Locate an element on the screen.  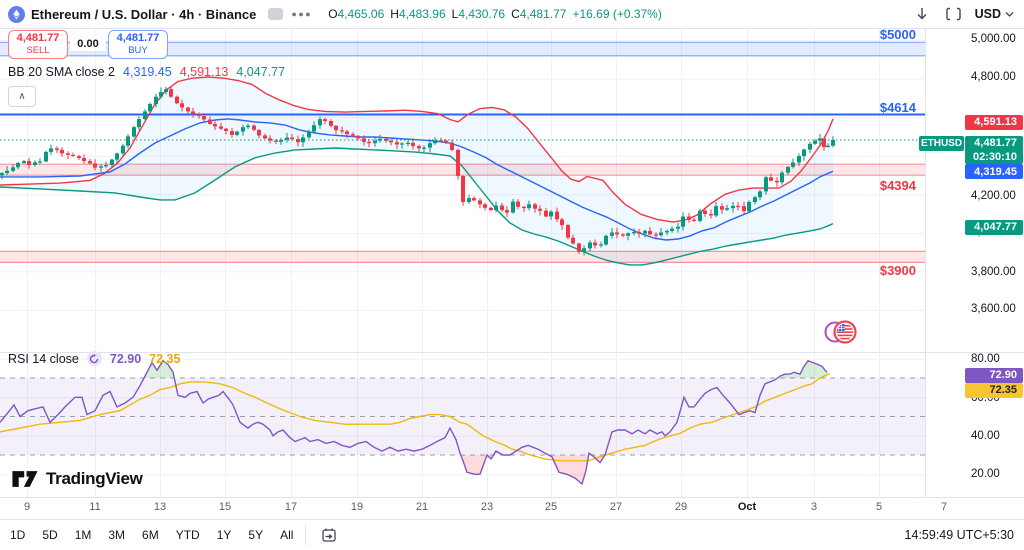
time-axis-label: 5 is located at coordinates (879, 507).